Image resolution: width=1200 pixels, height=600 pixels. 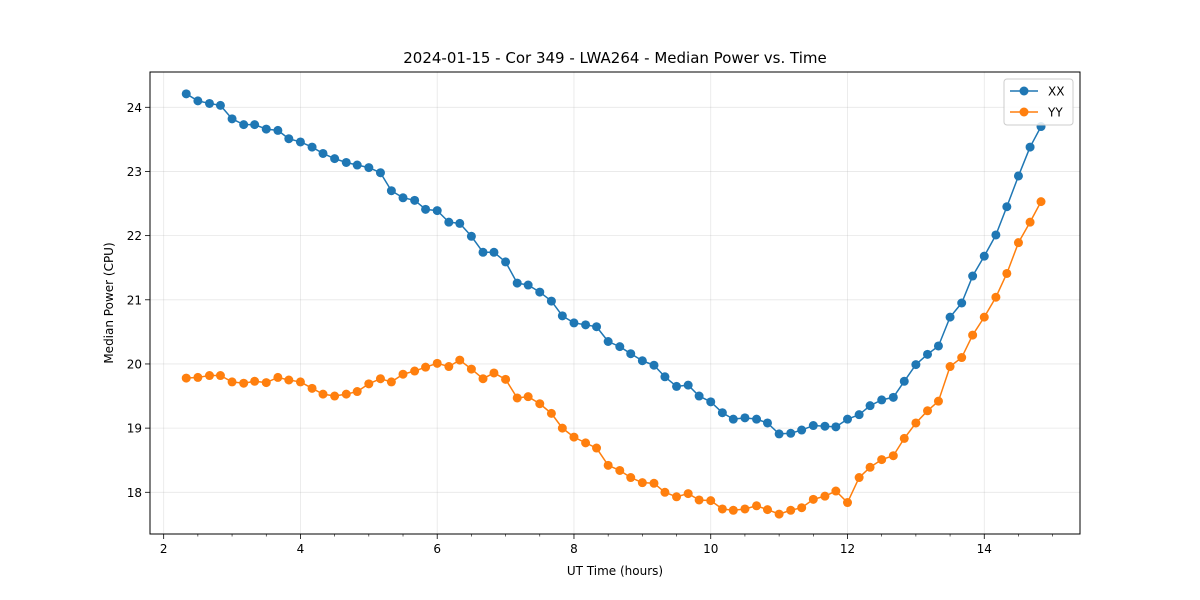 I want to click on x-tick-label: 2, so click(x=164, y=549).